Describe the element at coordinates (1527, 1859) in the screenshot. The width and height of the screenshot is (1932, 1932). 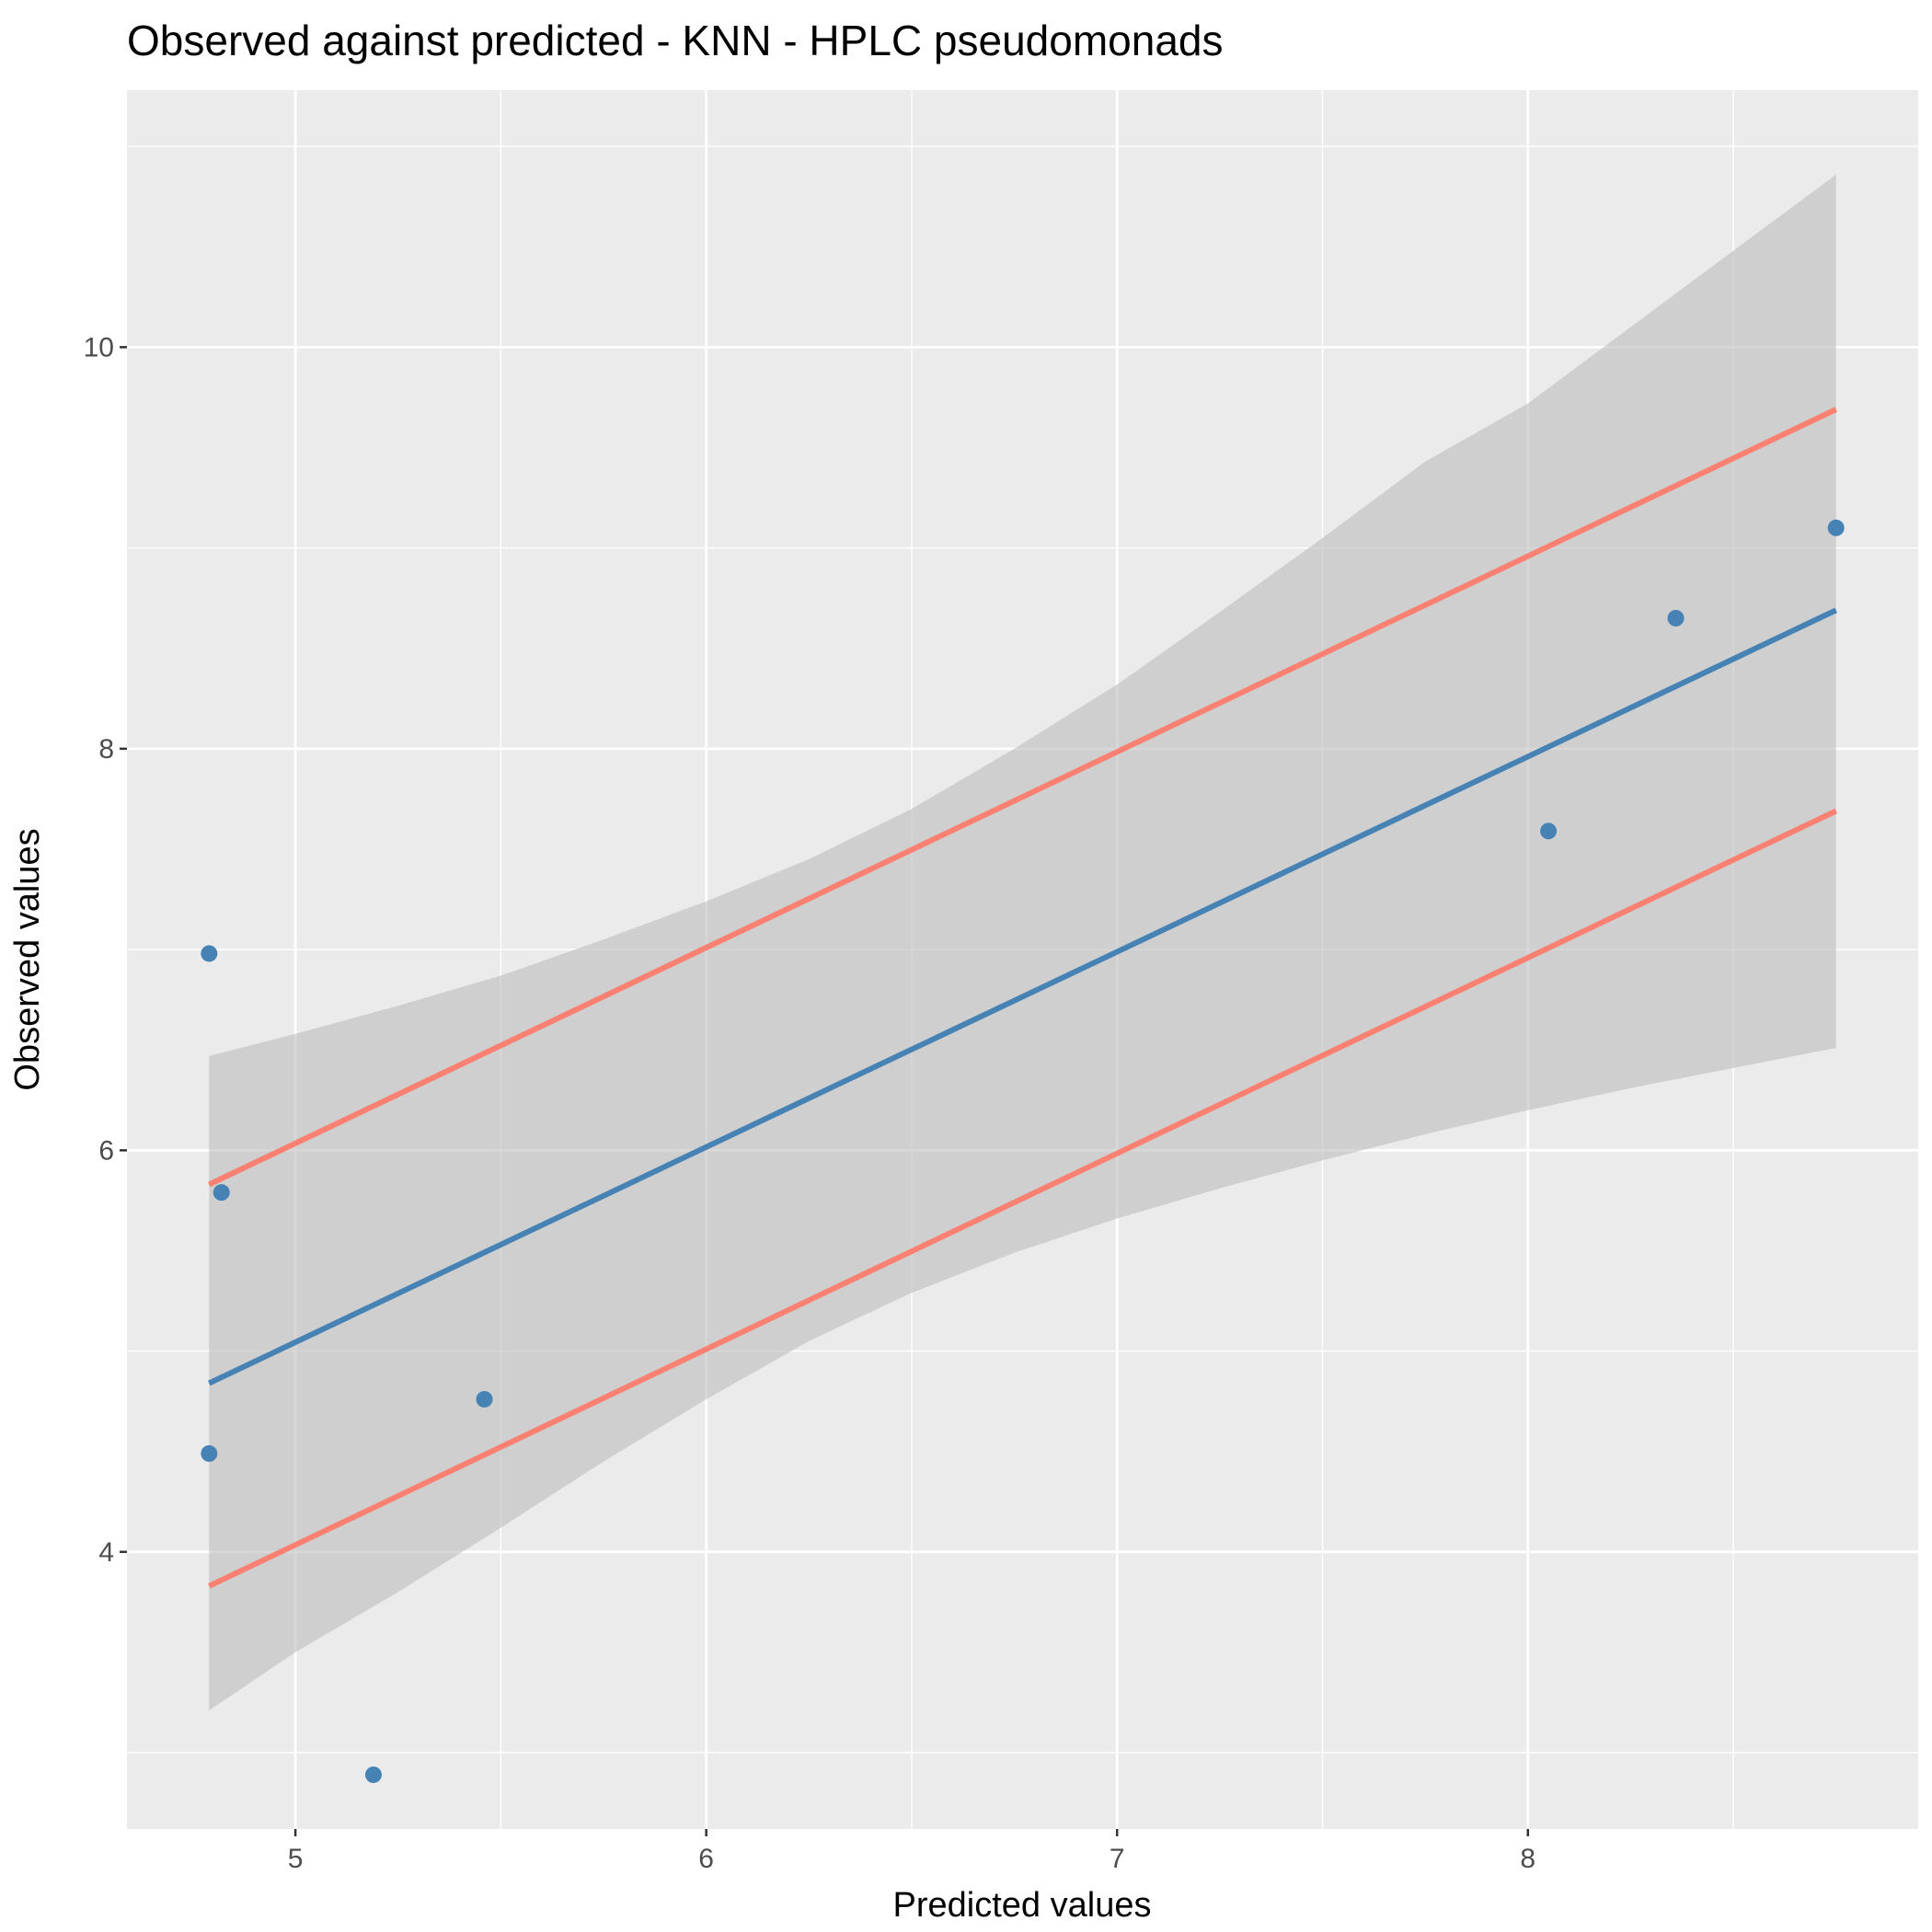
I see `x-tick-label: 8` at that location.